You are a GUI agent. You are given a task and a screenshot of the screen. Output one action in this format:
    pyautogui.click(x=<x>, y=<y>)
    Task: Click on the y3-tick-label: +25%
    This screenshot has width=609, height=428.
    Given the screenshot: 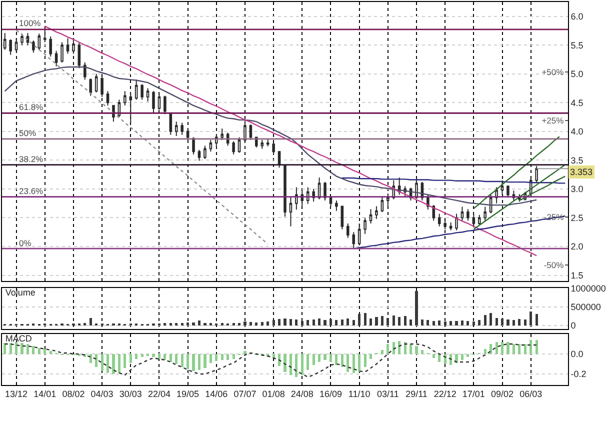 What is the action you would take?
    pyautogui.click(x=553, y=120)
    